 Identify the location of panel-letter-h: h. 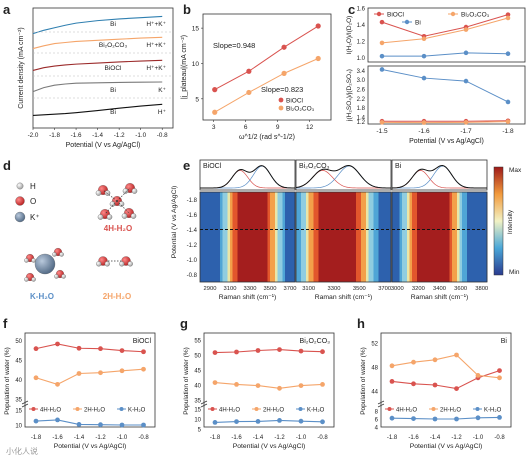
(361, 323).